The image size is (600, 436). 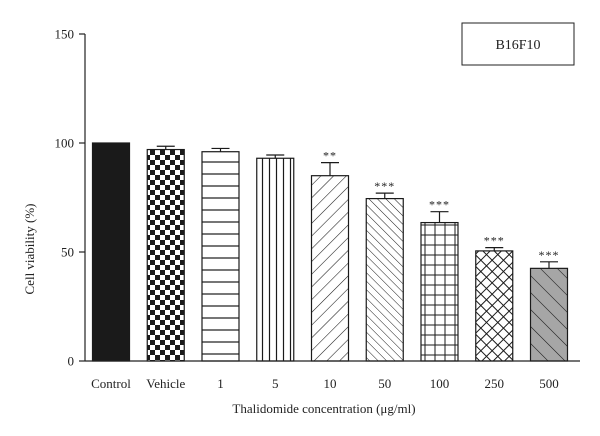 I want to click on significance-label-500: ***, so click(x=549, y=255).